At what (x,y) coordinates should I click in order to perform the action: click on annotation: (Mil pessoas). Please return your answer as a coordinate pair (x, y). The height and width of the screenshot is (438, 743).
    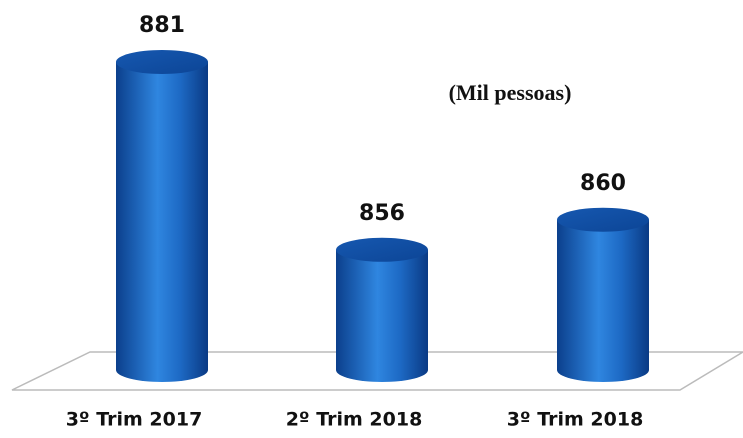
    Looking at the image, I should click on (510, 92).